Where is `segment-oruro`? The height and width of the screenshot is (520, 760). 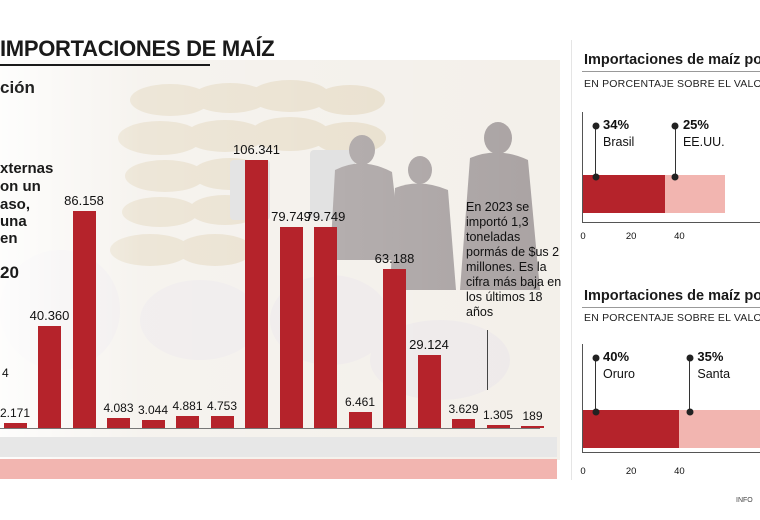
segment-oruro is located at coordinates (631, 429).